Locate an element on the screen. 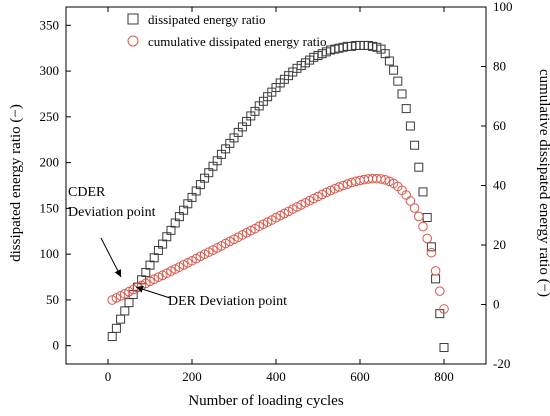 Image resolution: width=550 pixels, height=416 pixels. y-left-tick-label: 50 is located at coordinates (52, 299).